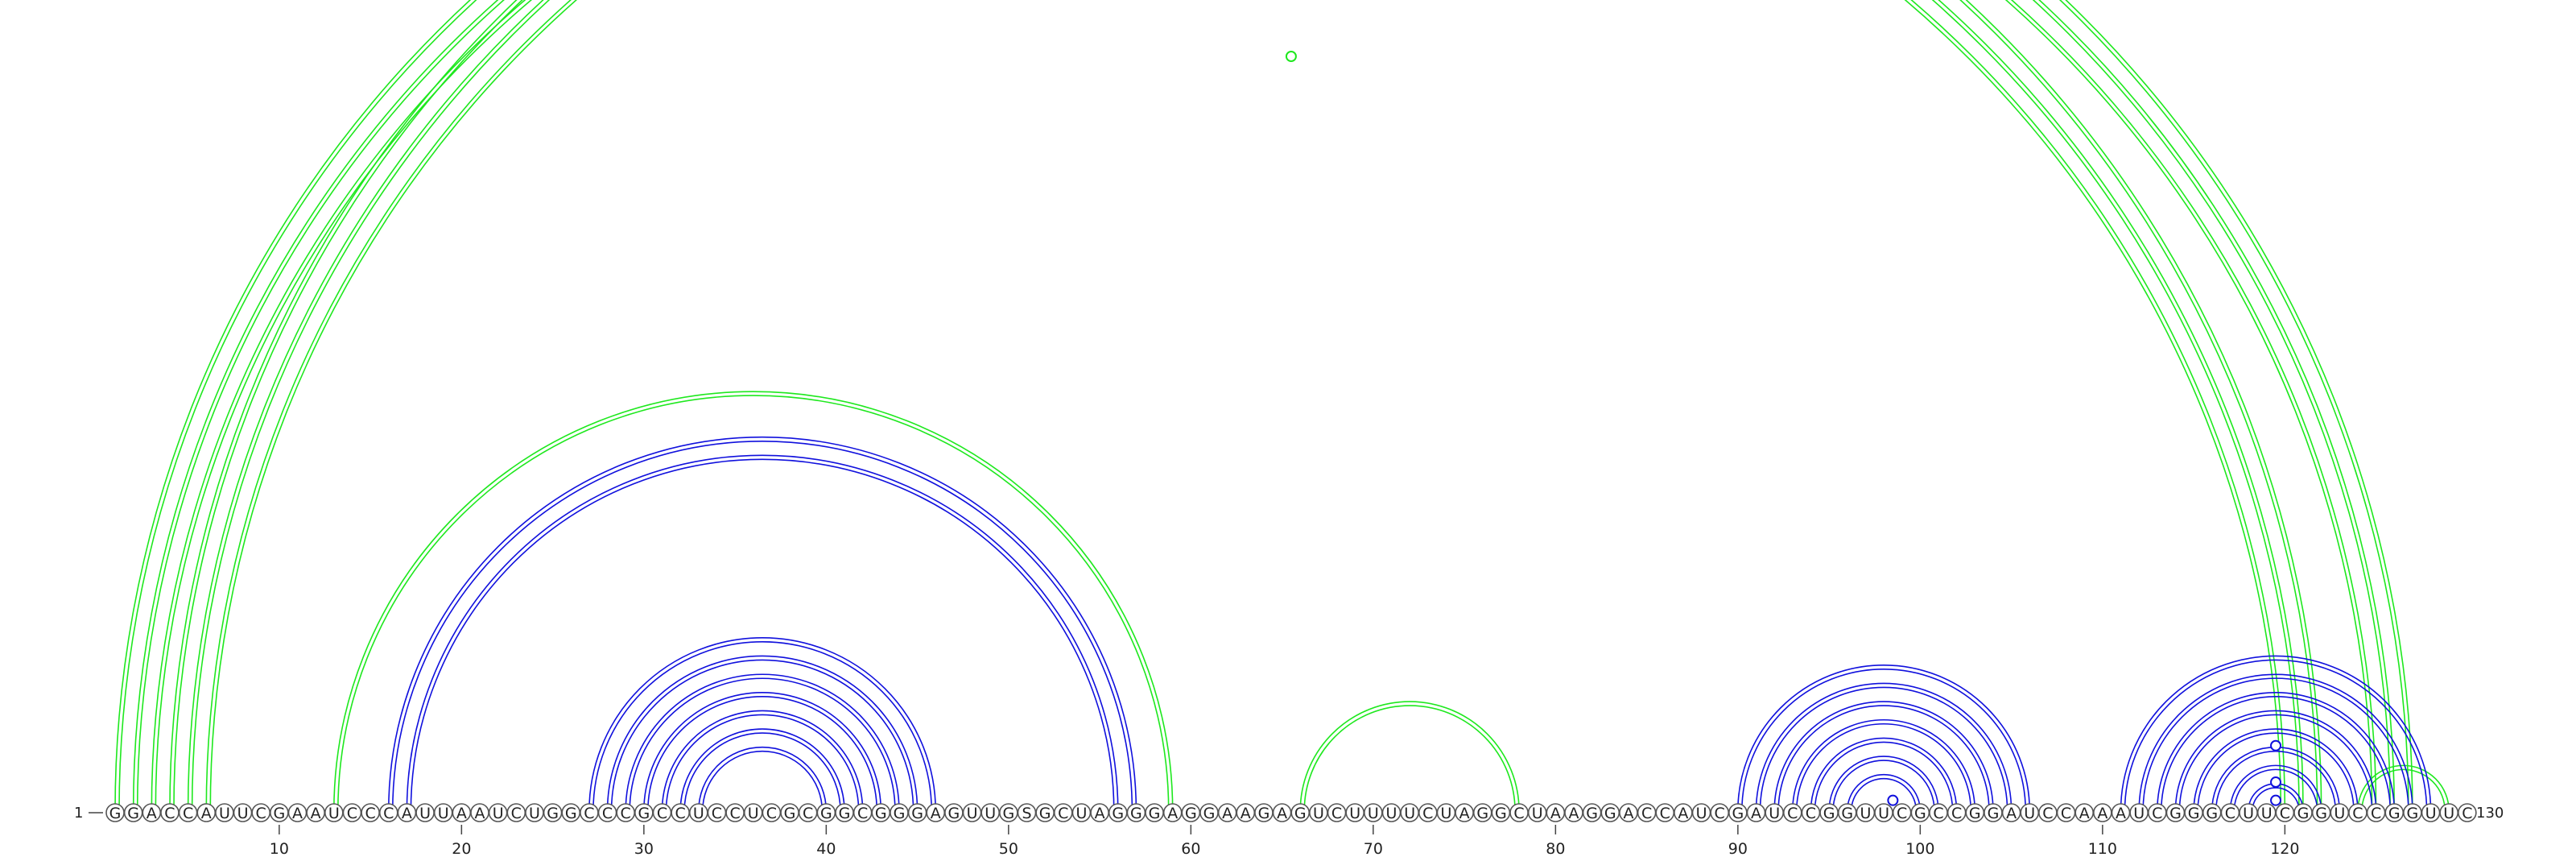 Image resolution: width=2576 pixels, height=857 pixels. Describe the element at coordinates (881, 813) in the screenshot. I see `nucleotide-letter-43: G` at that location.